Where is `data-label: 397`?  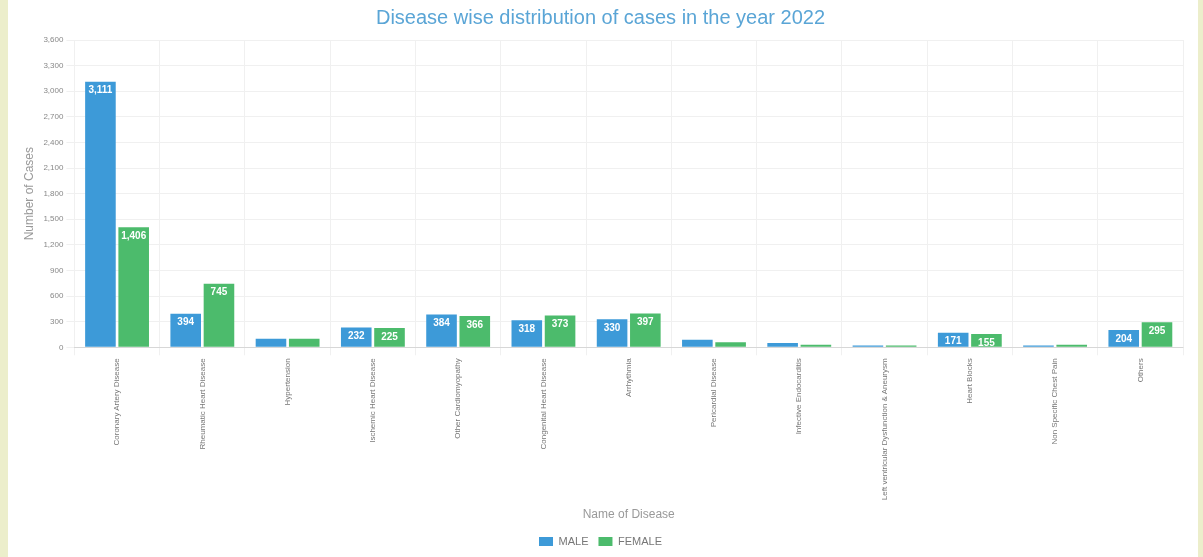
data-label: 397 is located at coordinates (645, 322).